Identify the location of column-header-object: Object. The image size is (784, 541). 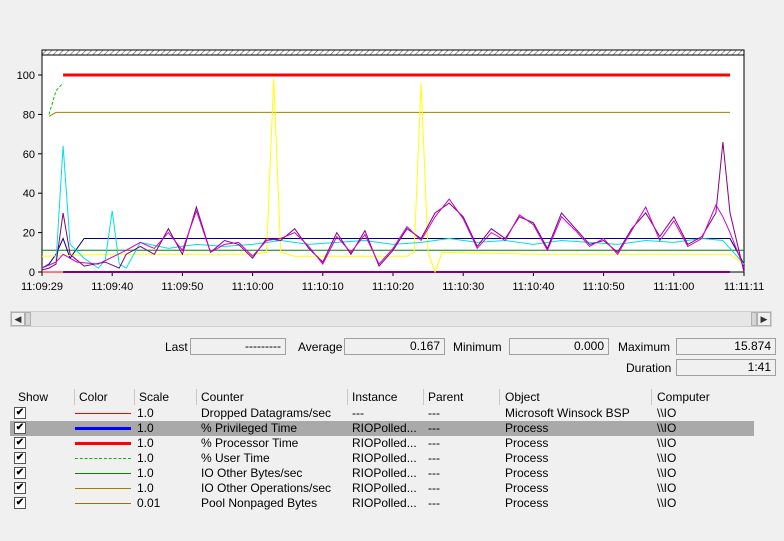
(522, 397).